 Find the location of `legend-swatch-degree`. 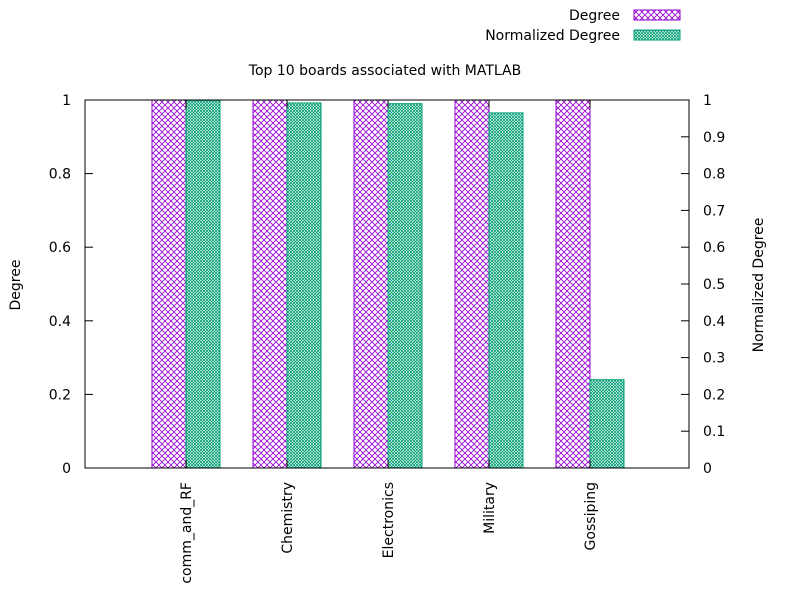

legend-swatch-degree is located at coordinates (657, 15).